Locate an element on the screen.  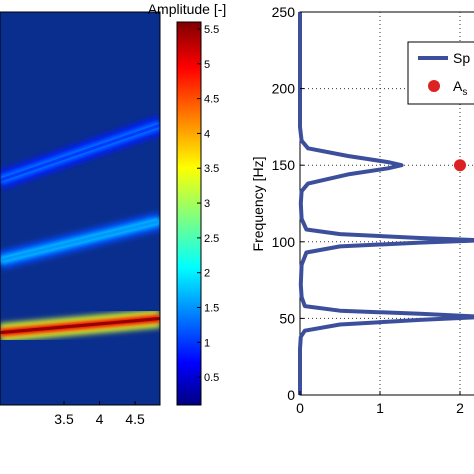
spectrum-x-tick-label: 1 is located at coordinates (380, 408).